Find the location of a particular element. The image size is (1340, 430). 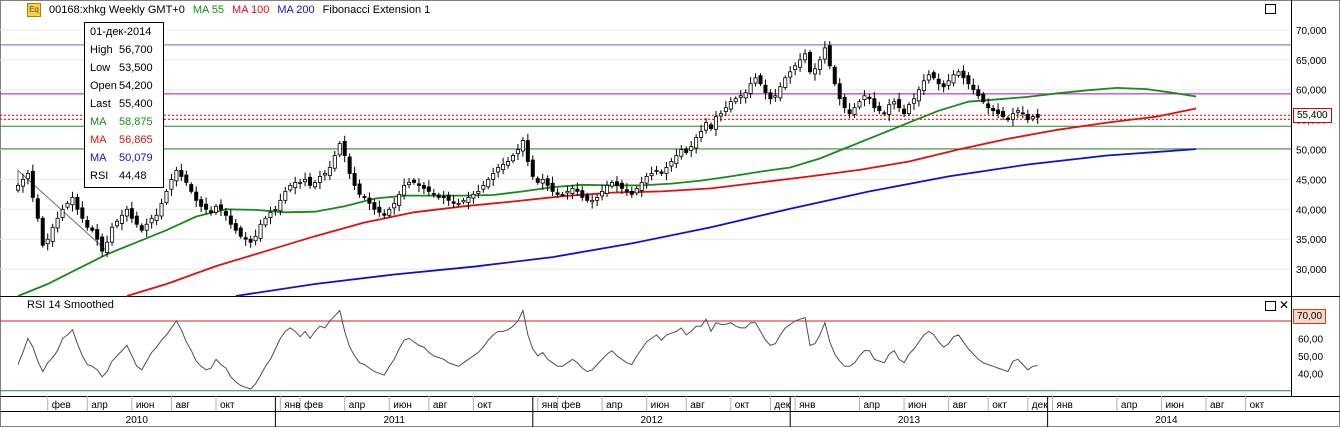

ma200-legend: MA 200 is located at coordinates (296, 10).